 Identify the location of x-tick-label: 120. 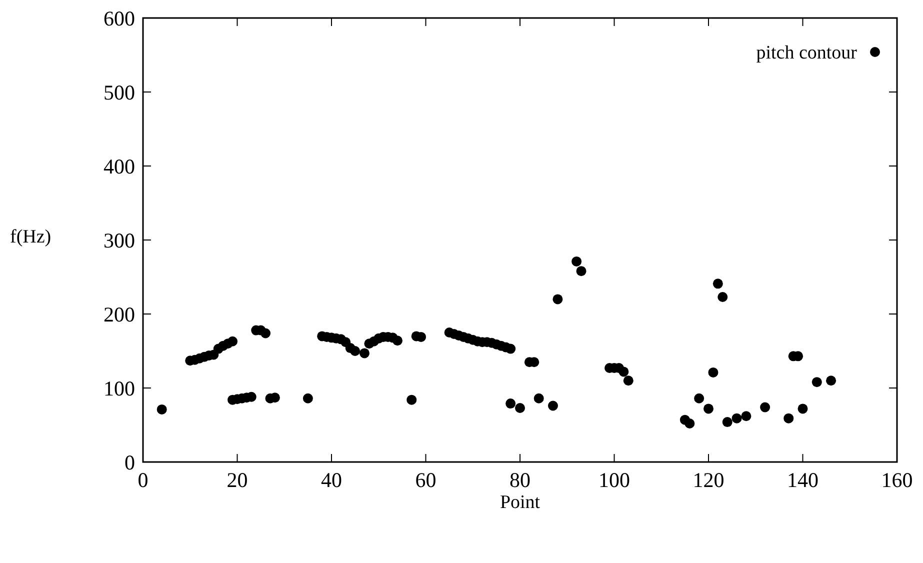
(708, 480).